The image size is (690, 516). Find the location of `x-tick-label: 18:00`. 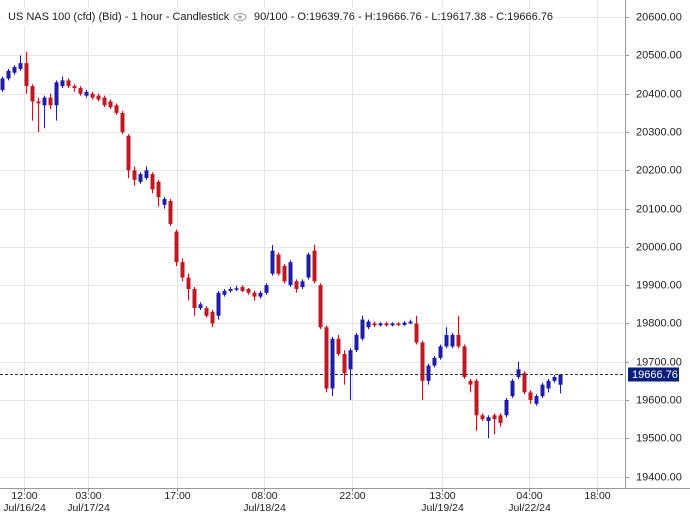

x-tick-label: 18:00 is located at coordinates (597, 496).